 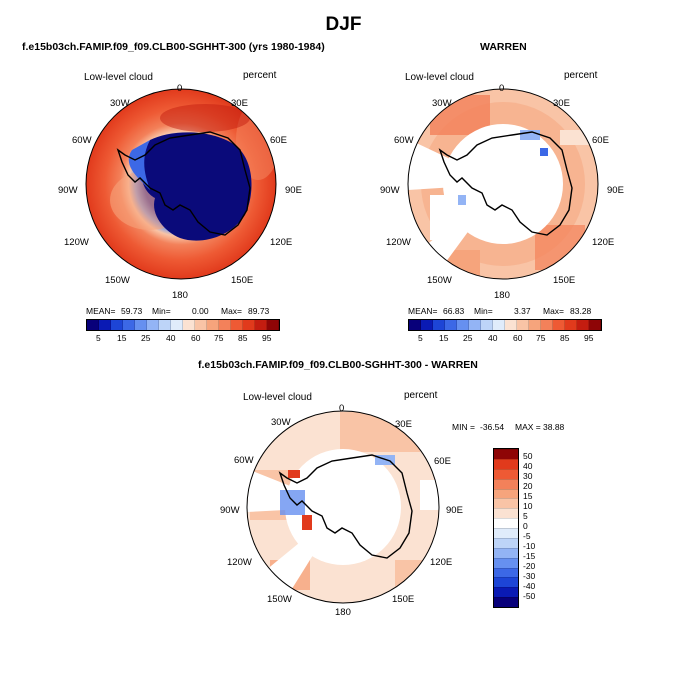 What do you see at coordinates (180, 88) in the screenshot?
I see `lon-label: 0` at bounding box center [180, 88].